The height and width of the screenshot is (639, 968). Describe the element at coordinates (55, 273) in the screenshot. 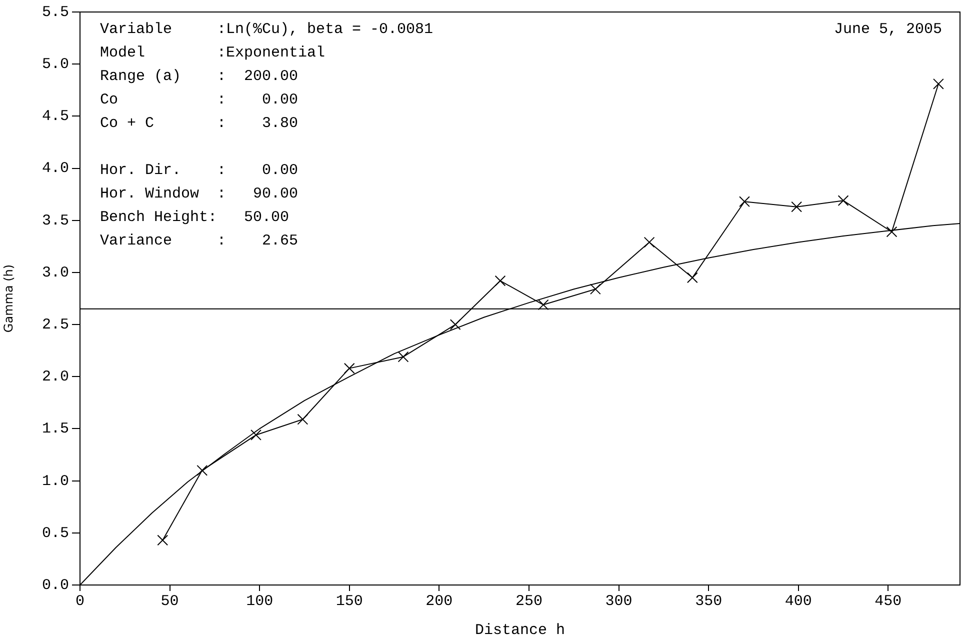

I see `y-tick-label: 3.0` at that location.